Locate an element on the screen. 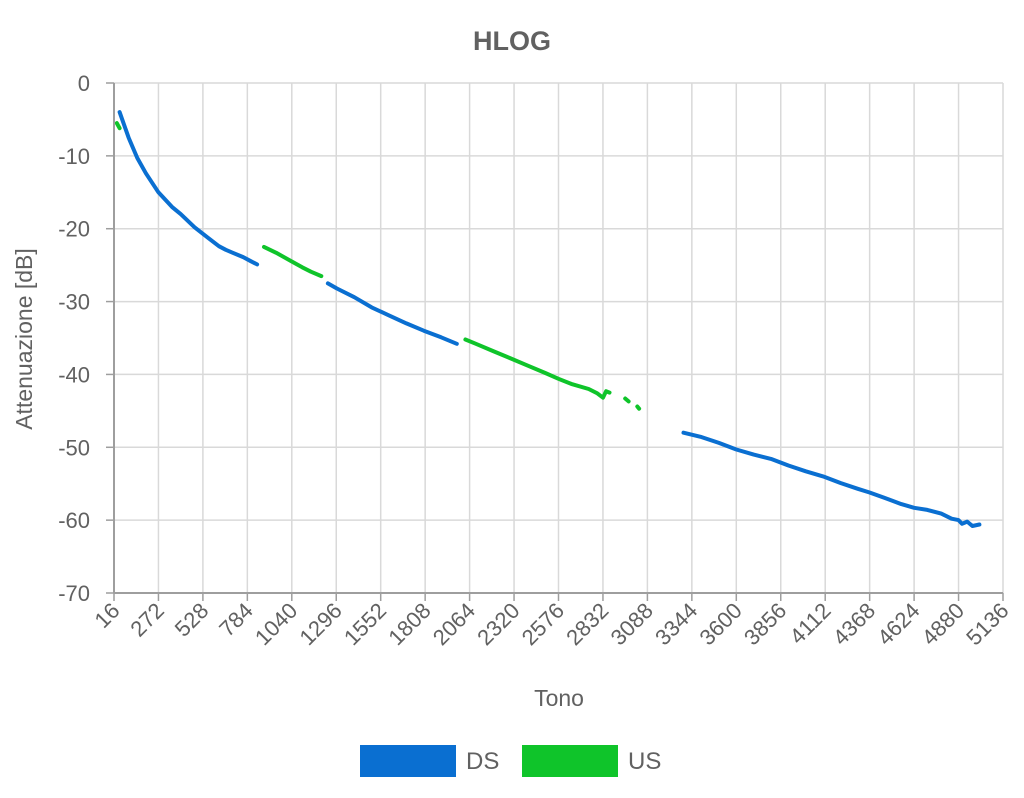  y-tick-labels: 0 -10 -20 -30 -40 -50 -60 -70 is located at coordinates (74, 338).